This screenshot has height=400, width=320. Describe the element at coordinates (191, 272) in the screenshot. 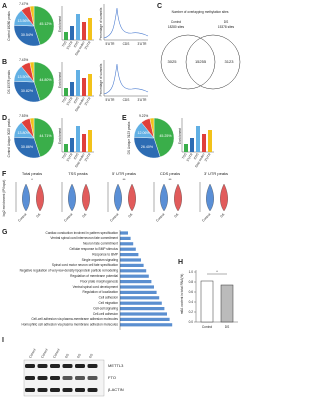

I see `y-tick-label: 1.0` at that location.